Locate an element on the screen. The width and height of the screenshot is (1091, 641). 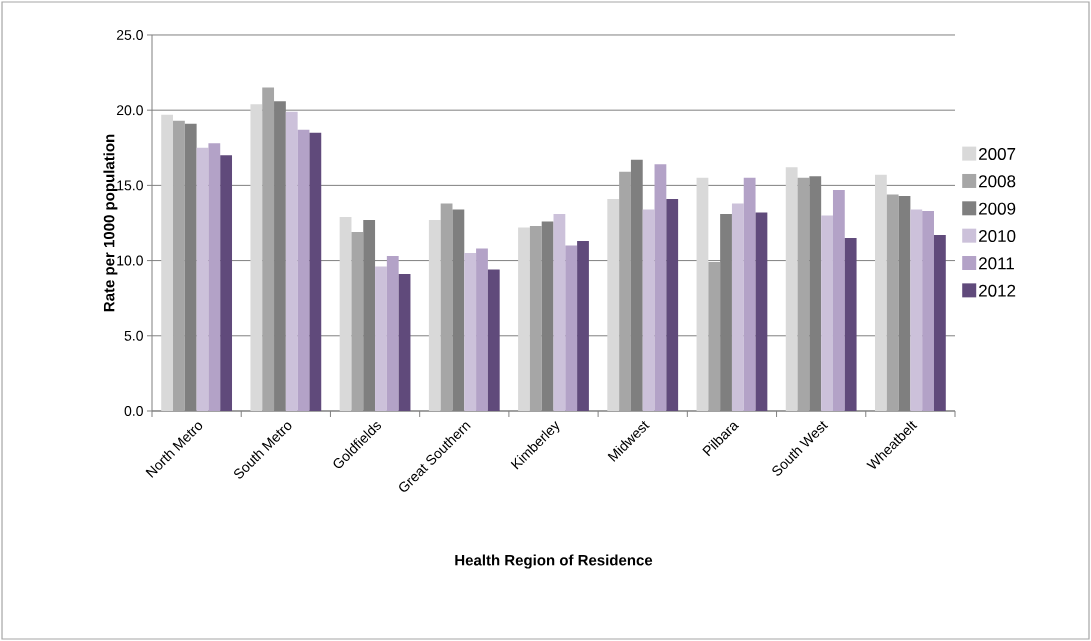
y-tick-label: 0.0 is located at coordinates (133, 411).